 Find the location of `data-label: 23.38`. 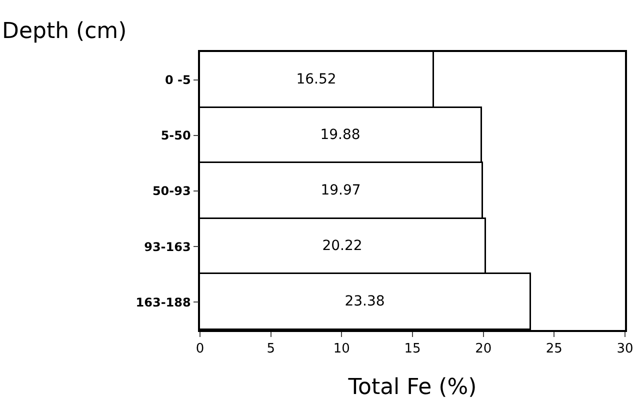

data-label: 23.38 is located at coordinates (364, 301).